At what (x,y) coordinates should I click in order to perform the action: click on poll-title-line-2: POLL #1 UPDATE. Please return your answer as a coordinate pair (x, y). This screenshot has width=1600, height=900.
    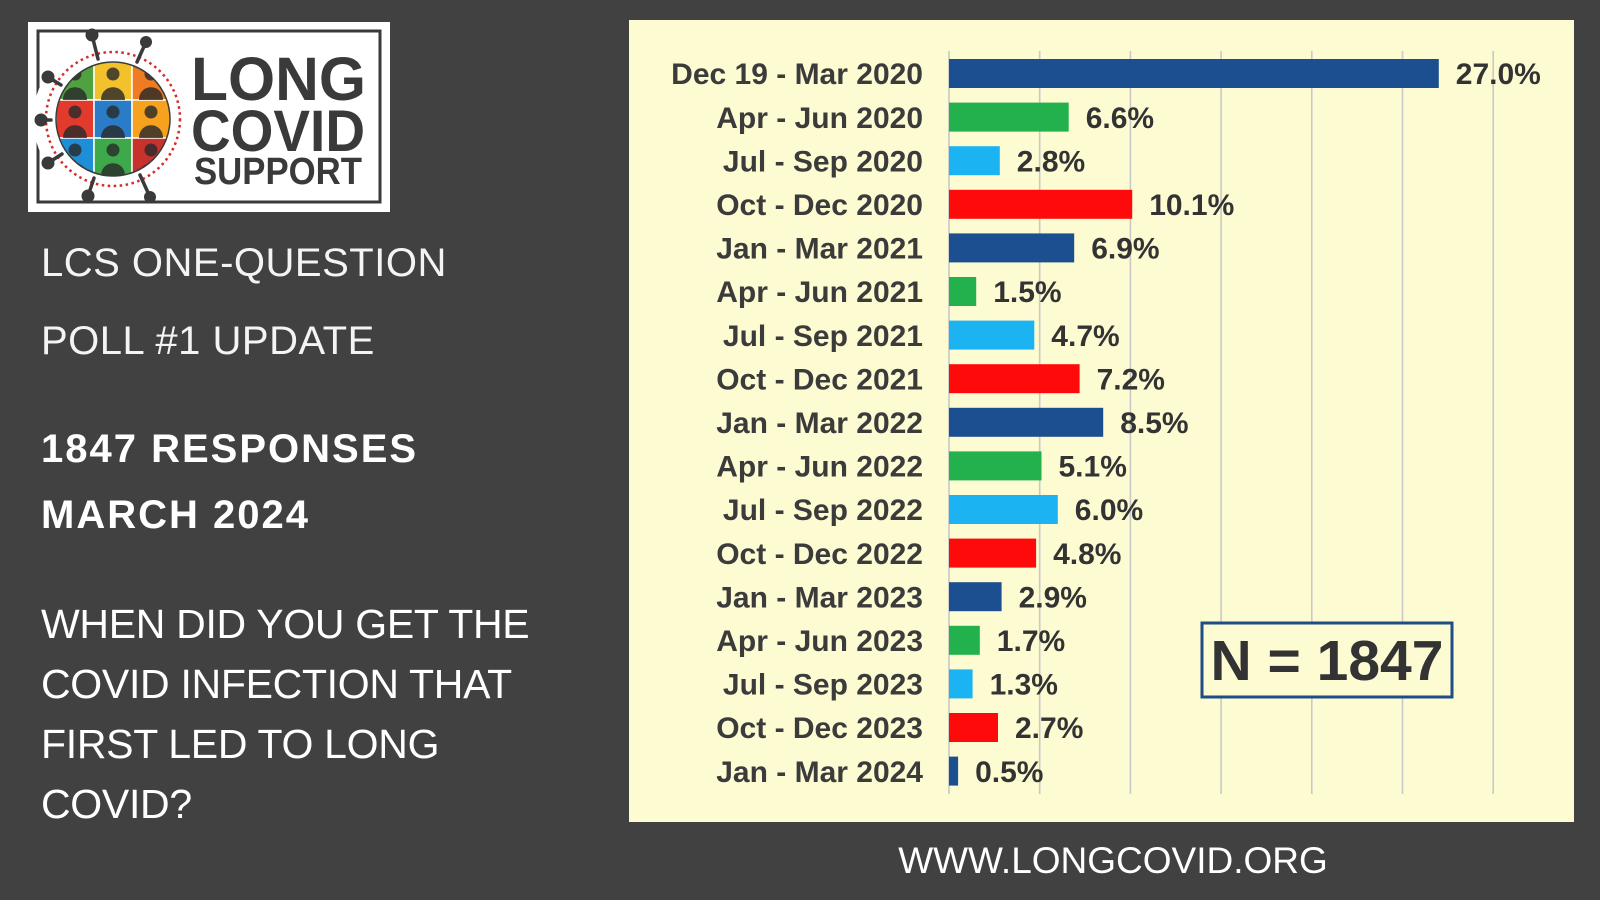
    Looking at the image, I should click on (208, 341).